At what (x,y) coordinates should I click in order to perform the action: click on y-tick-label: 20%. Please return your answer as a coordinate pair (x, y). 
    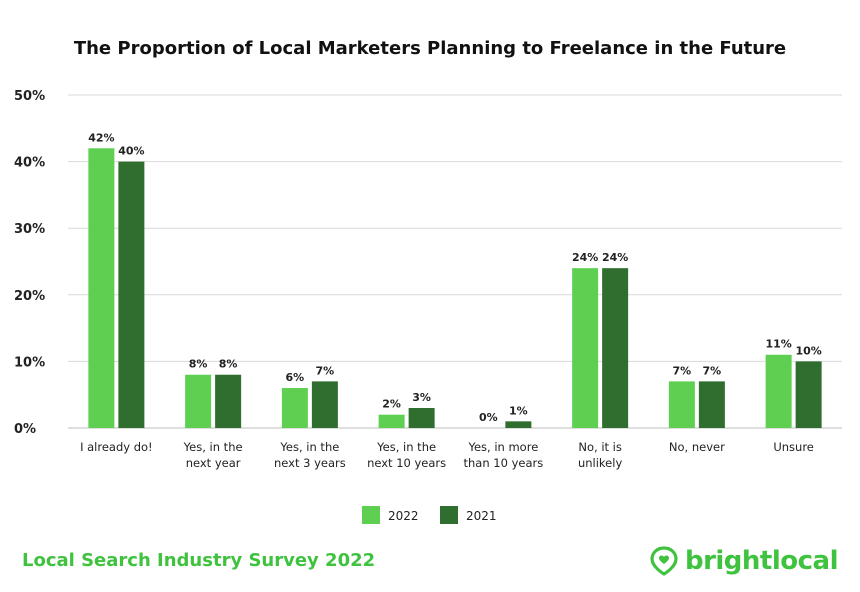
    Looking at the image, I should click on (29, 296).